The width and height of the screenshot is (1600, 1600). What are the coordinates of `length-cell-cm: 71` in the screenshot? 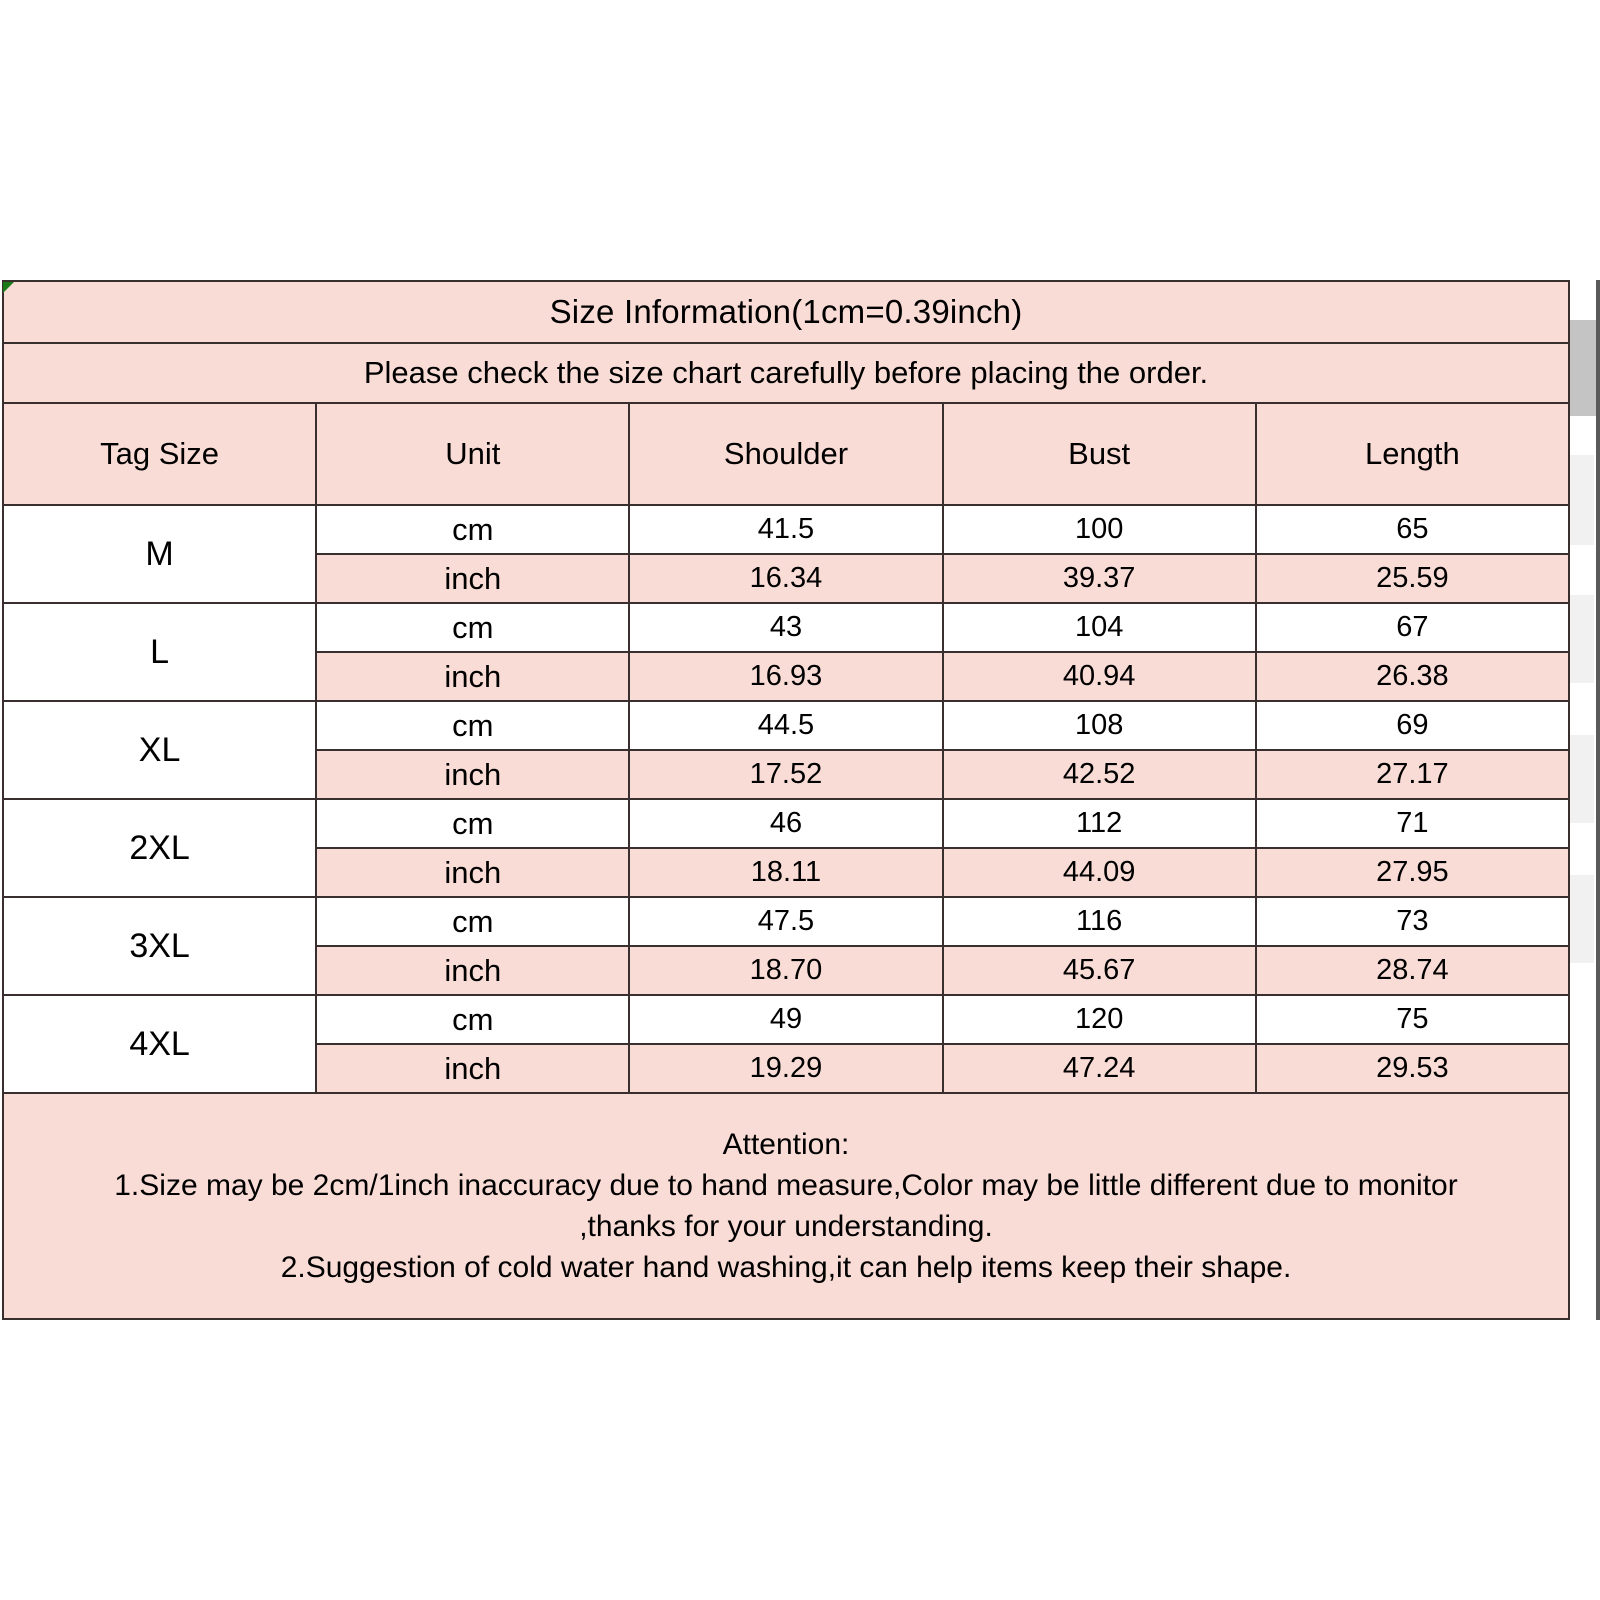 It's located at (1412, 823).